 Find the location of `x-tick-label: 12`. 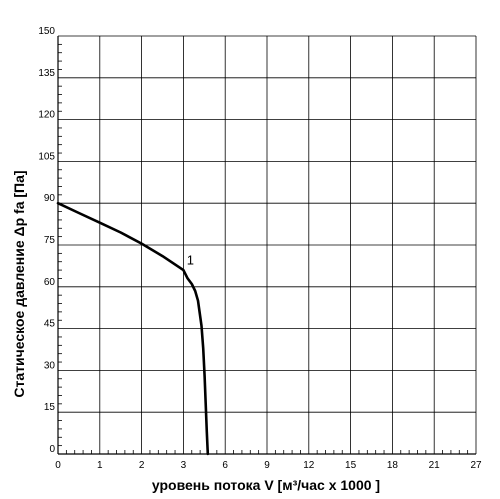

x-tick-label: 12 is located at coordinates (309, 465).